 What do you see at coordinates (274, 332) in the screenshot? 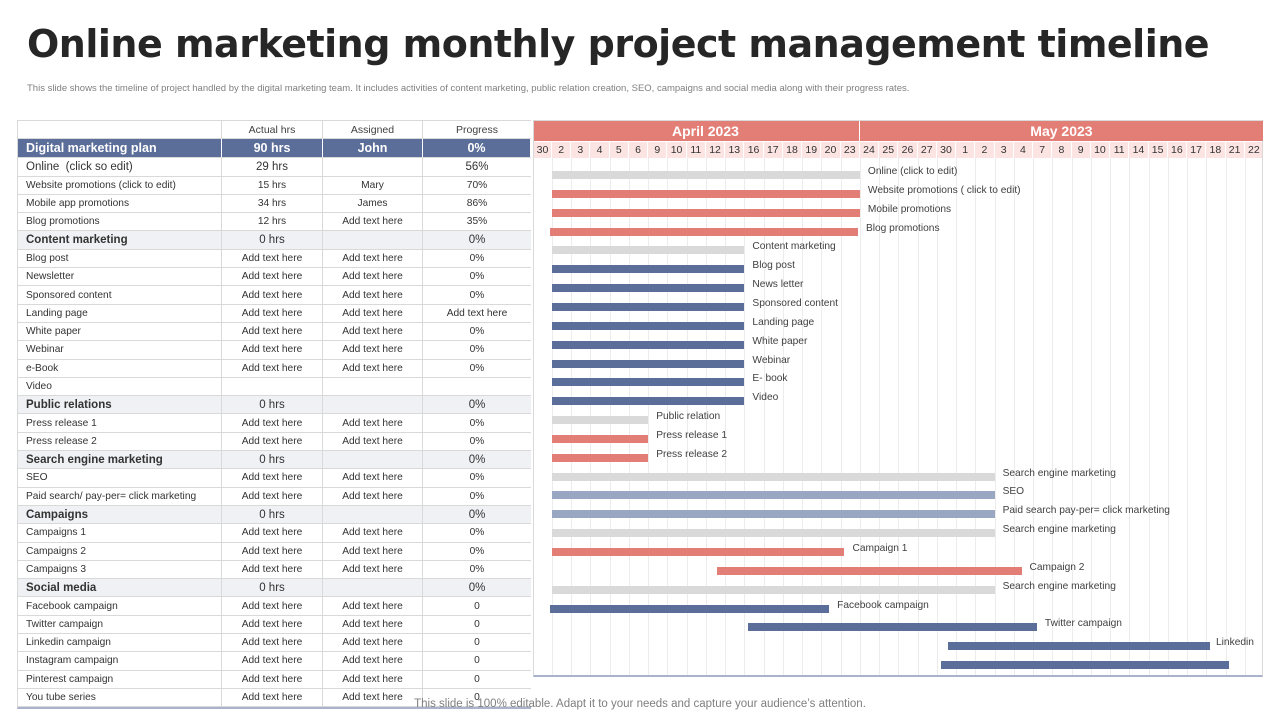
I see `table-row: White paper Add text here Add text here 0%` at bounding box center [274, 332].